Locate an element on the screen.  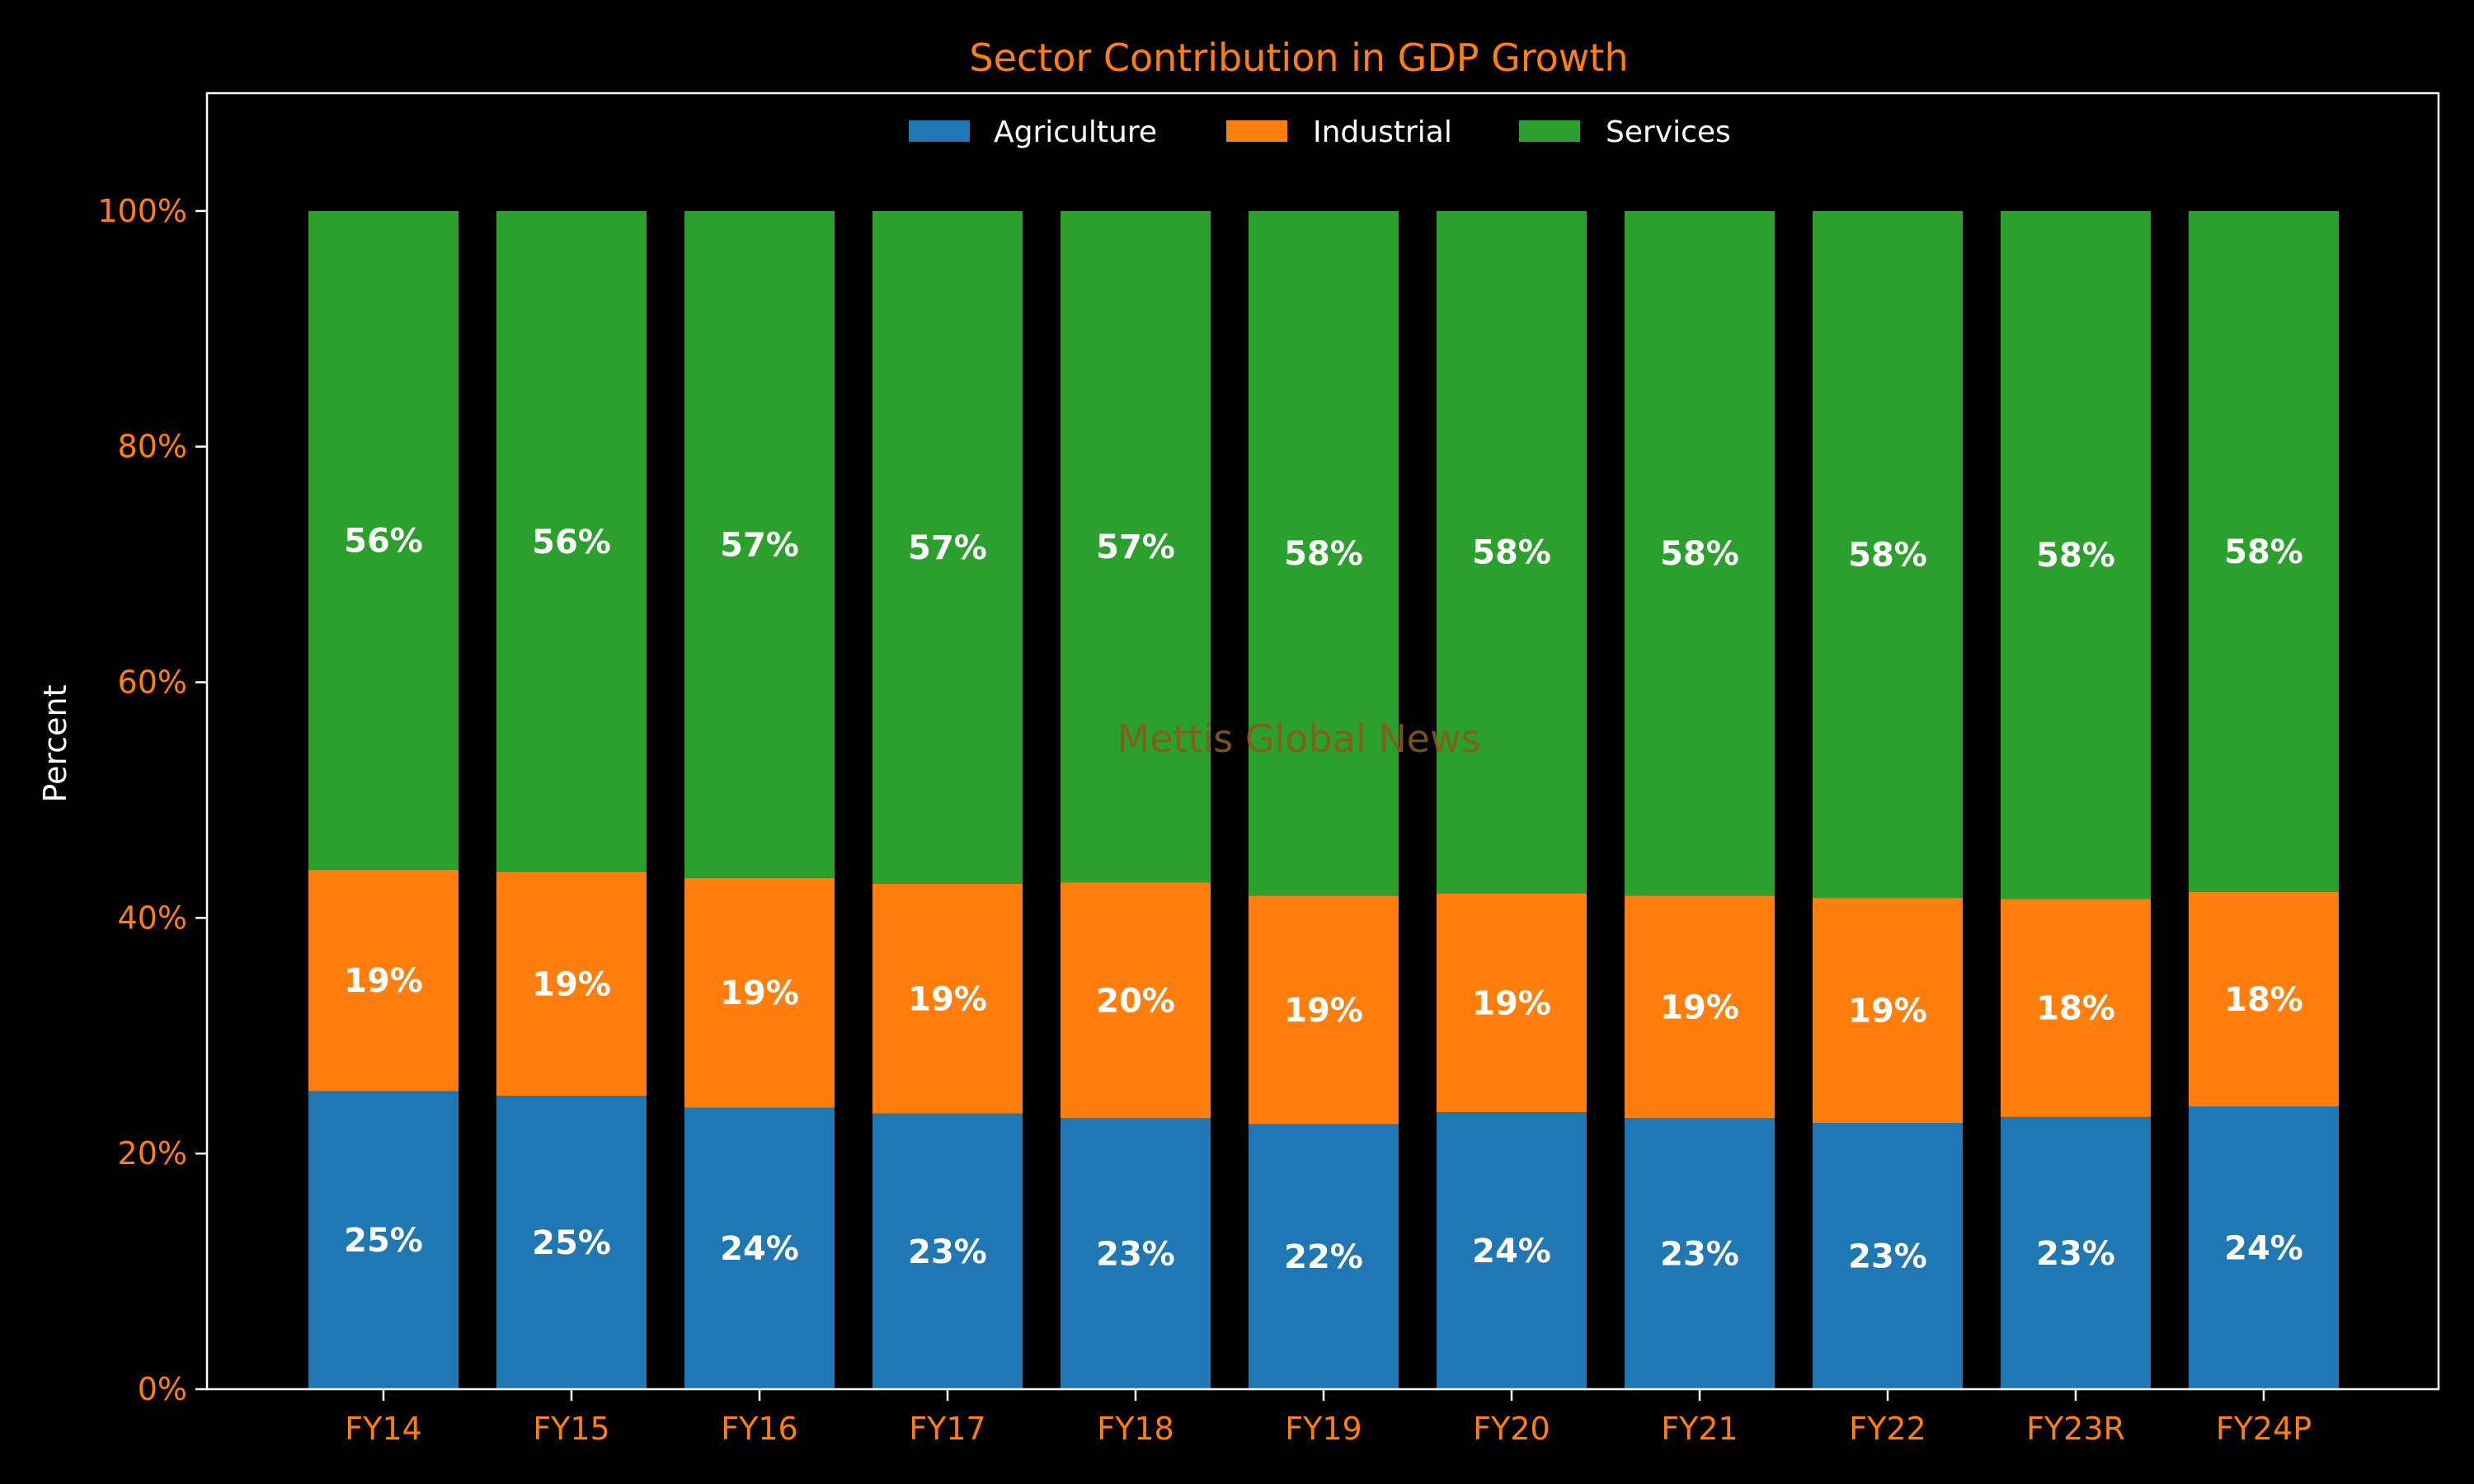
bar-services-fy18 is located at coordinates (1136, 546).